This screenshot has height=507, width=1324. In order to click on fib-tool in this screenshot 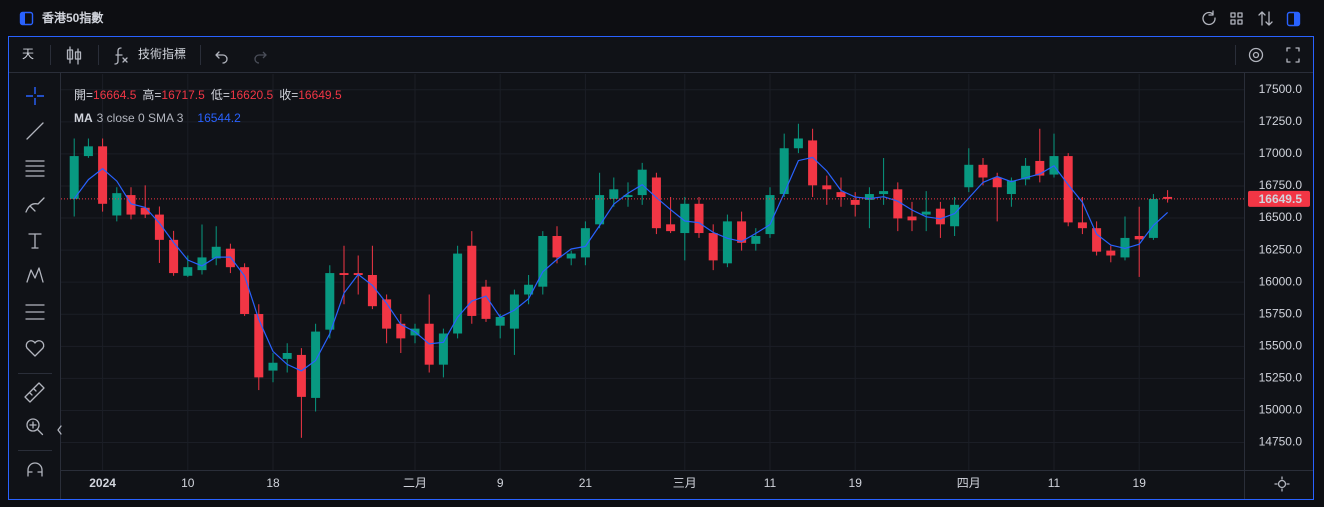, I will do `click(35, 168)`.